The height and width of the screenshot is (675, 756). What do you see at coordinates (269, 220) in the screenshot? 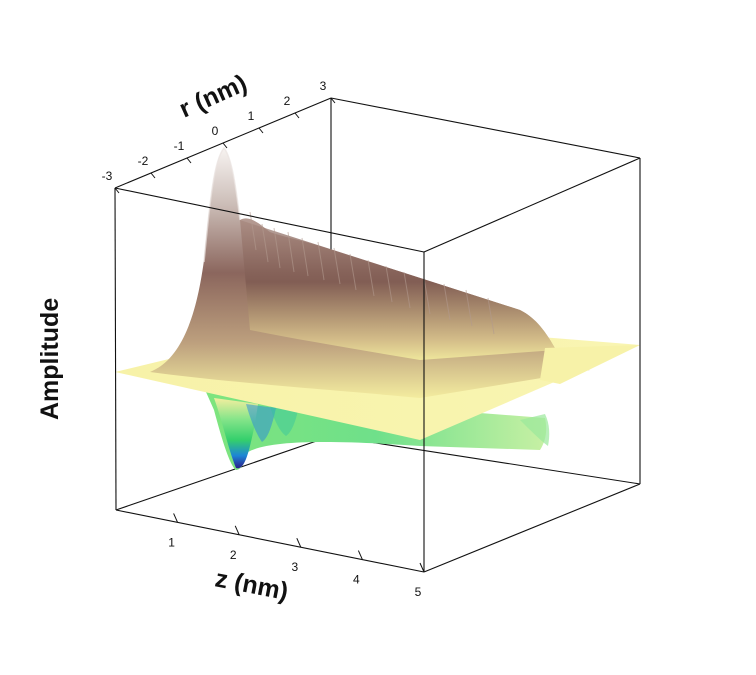
I see `box-edge-top-front` at bounding box center [269, 220].